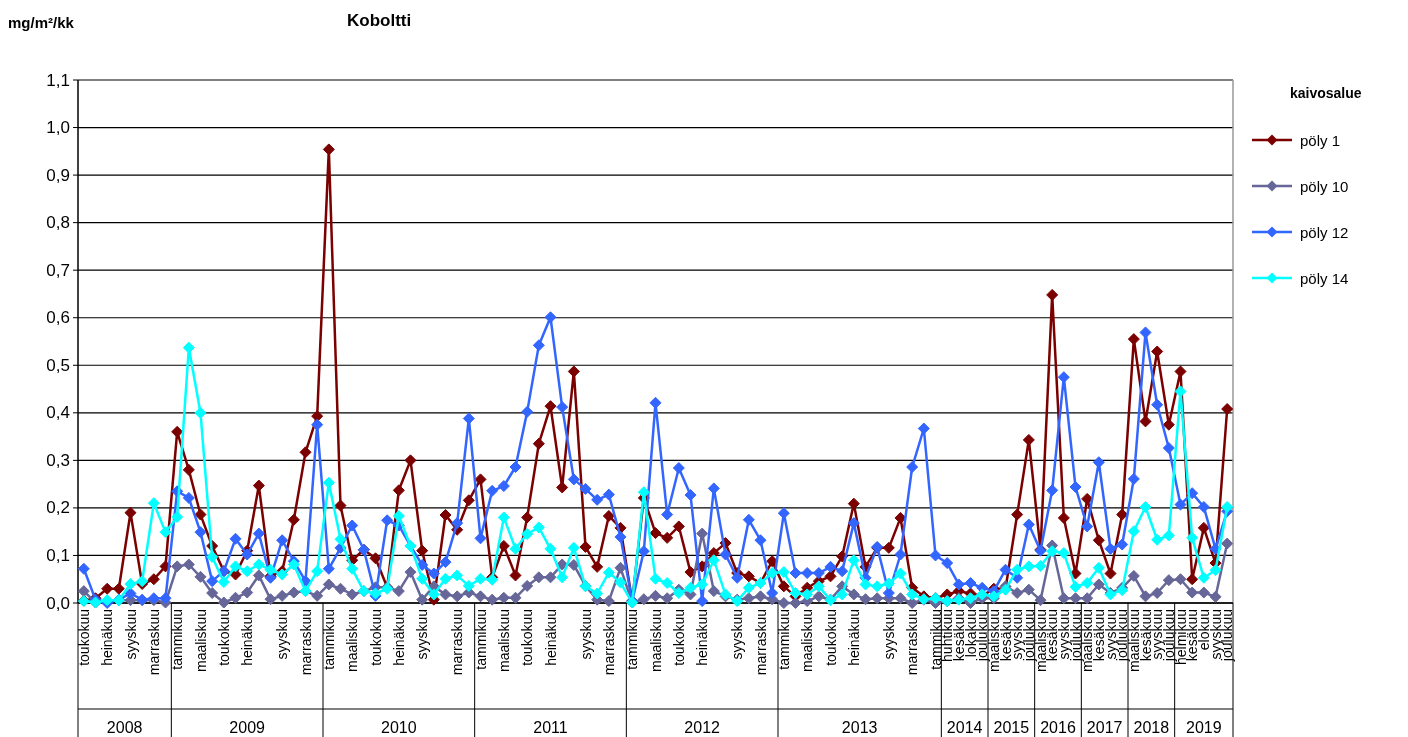 This screenshot has width=1408, height=737. What do you see at coordinates (1204, 727) in the screenshot?
I see `text: 2019` at bounding box center [1204, 727].